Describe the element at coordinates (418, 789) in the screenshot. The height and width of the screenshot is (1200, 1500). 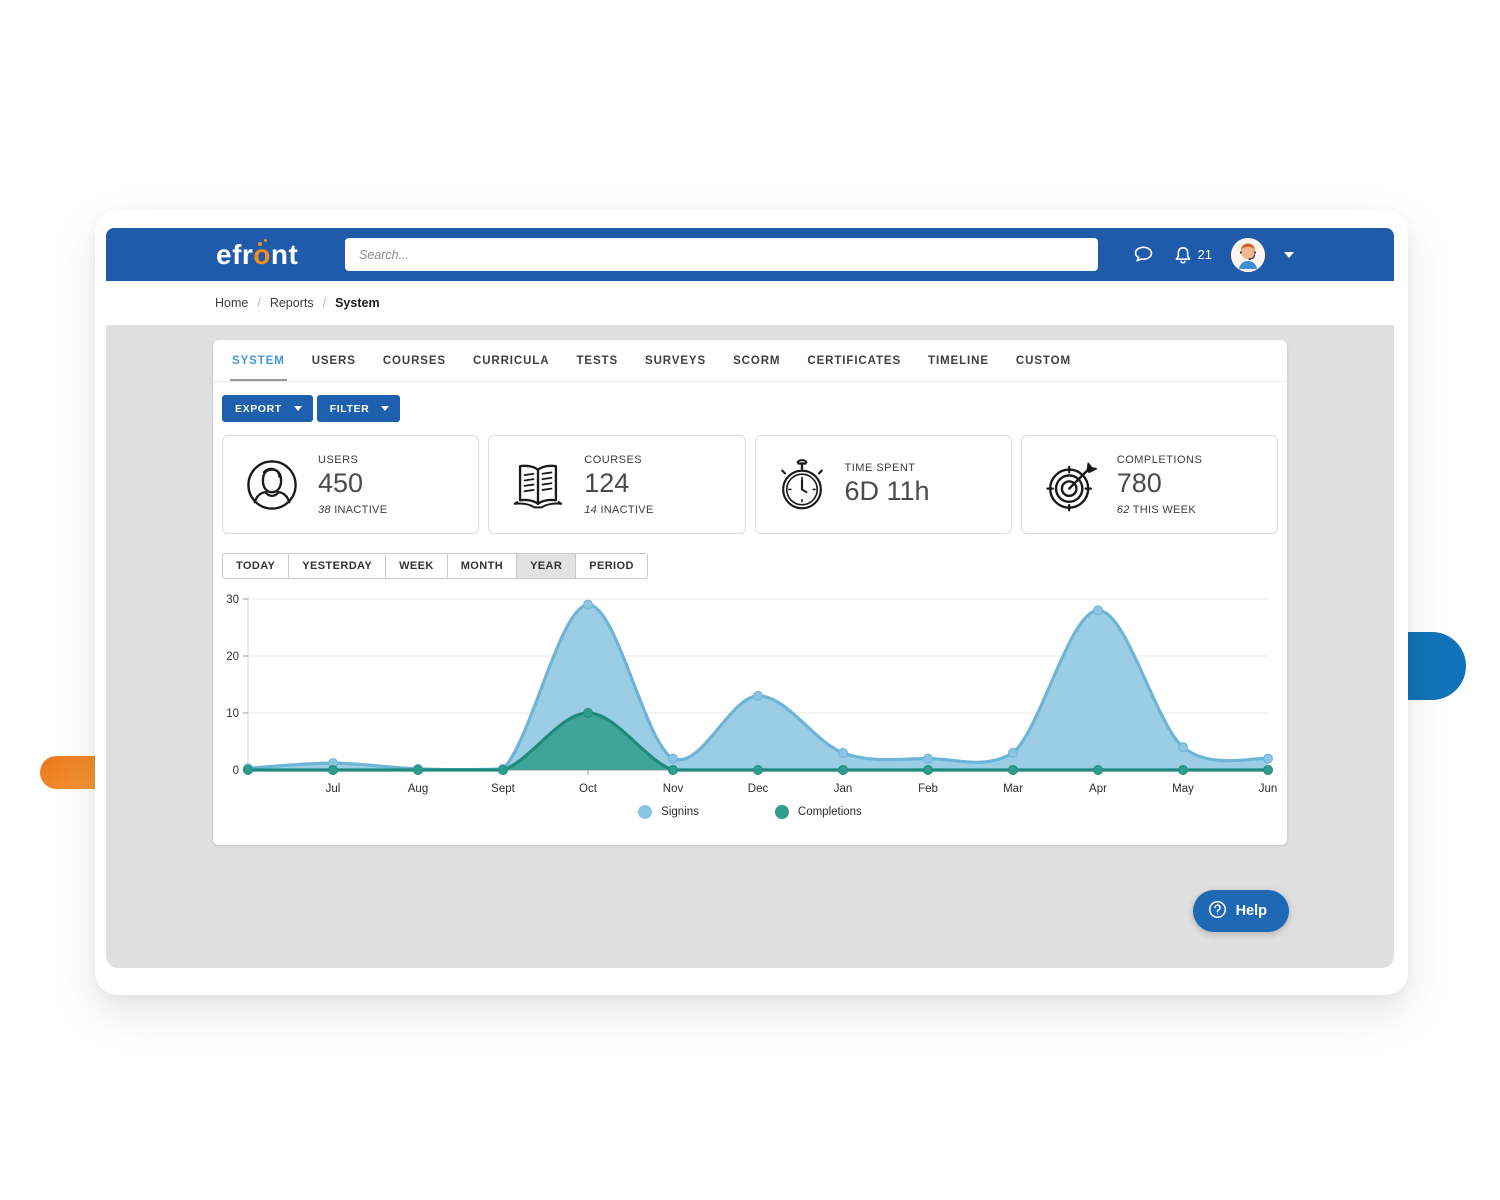
I see `svg-text: Aug` at that location.